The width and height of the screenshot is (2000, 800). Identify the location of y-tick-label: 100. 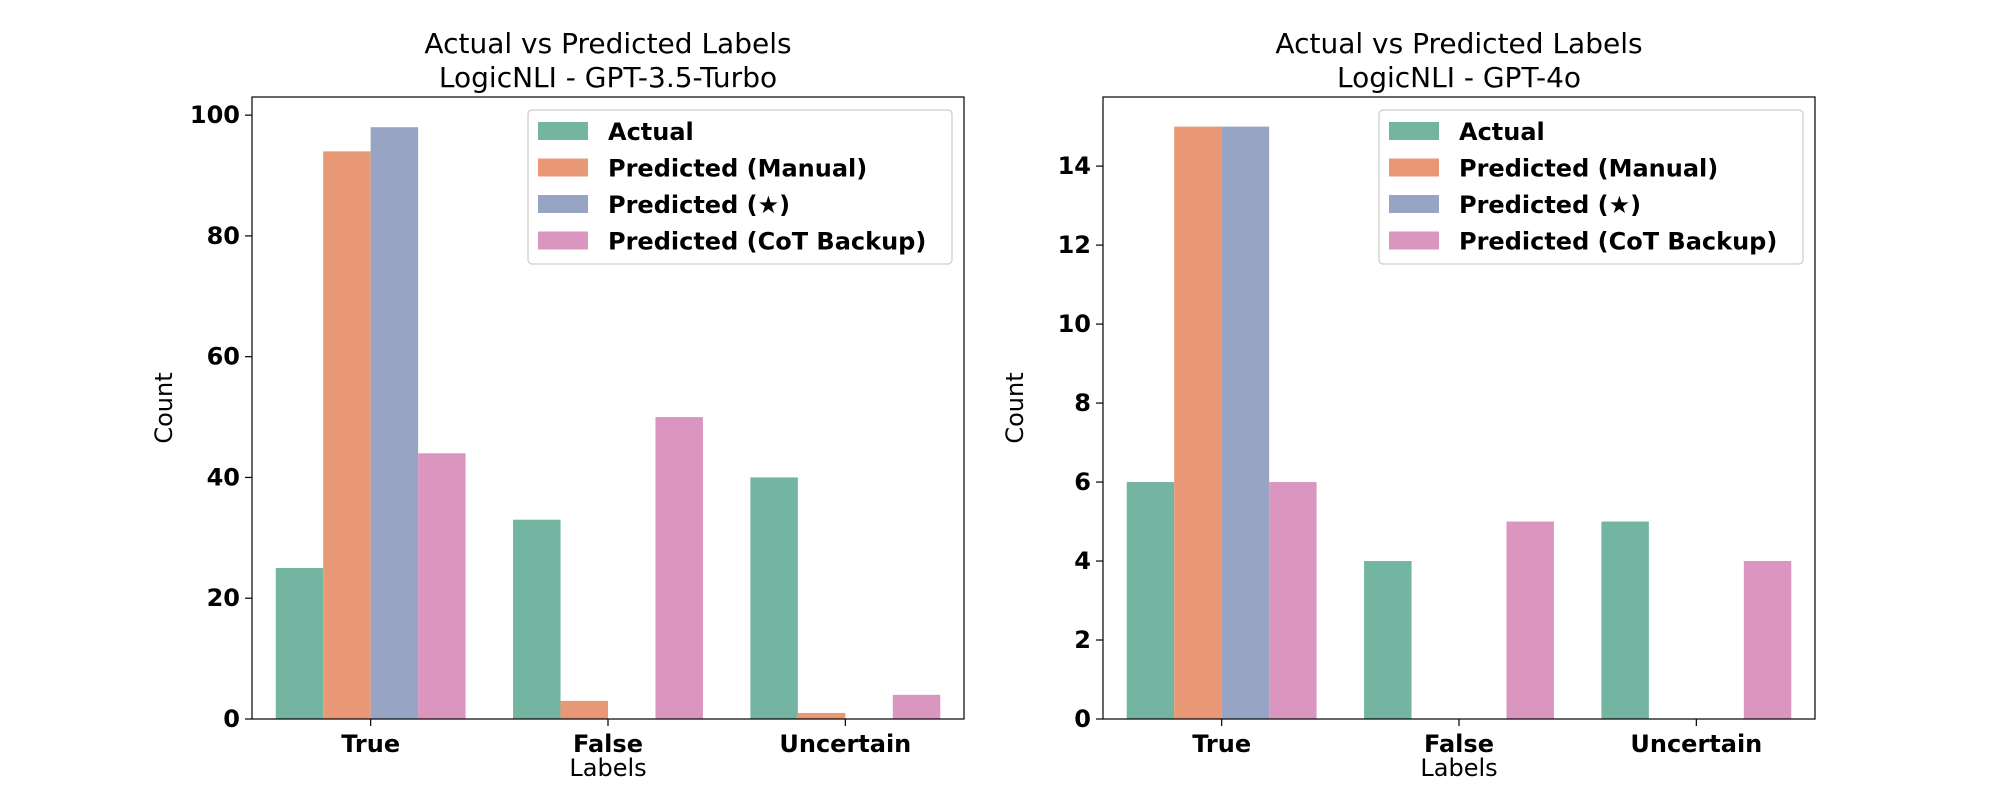
(215, 115).